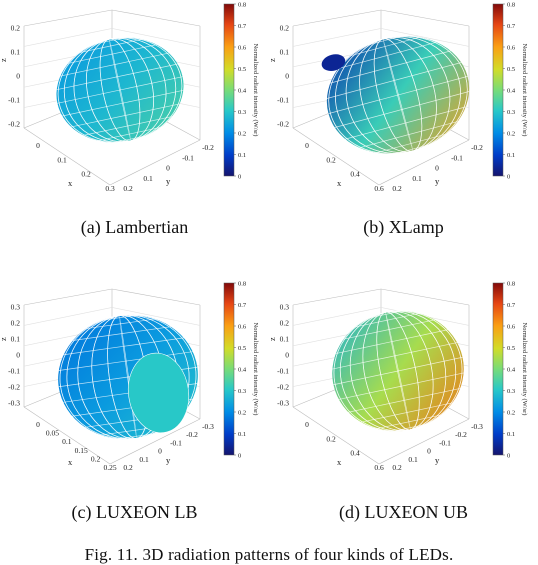  I want to click on colorbar-tick-c: 0.8, so click(242, 284).